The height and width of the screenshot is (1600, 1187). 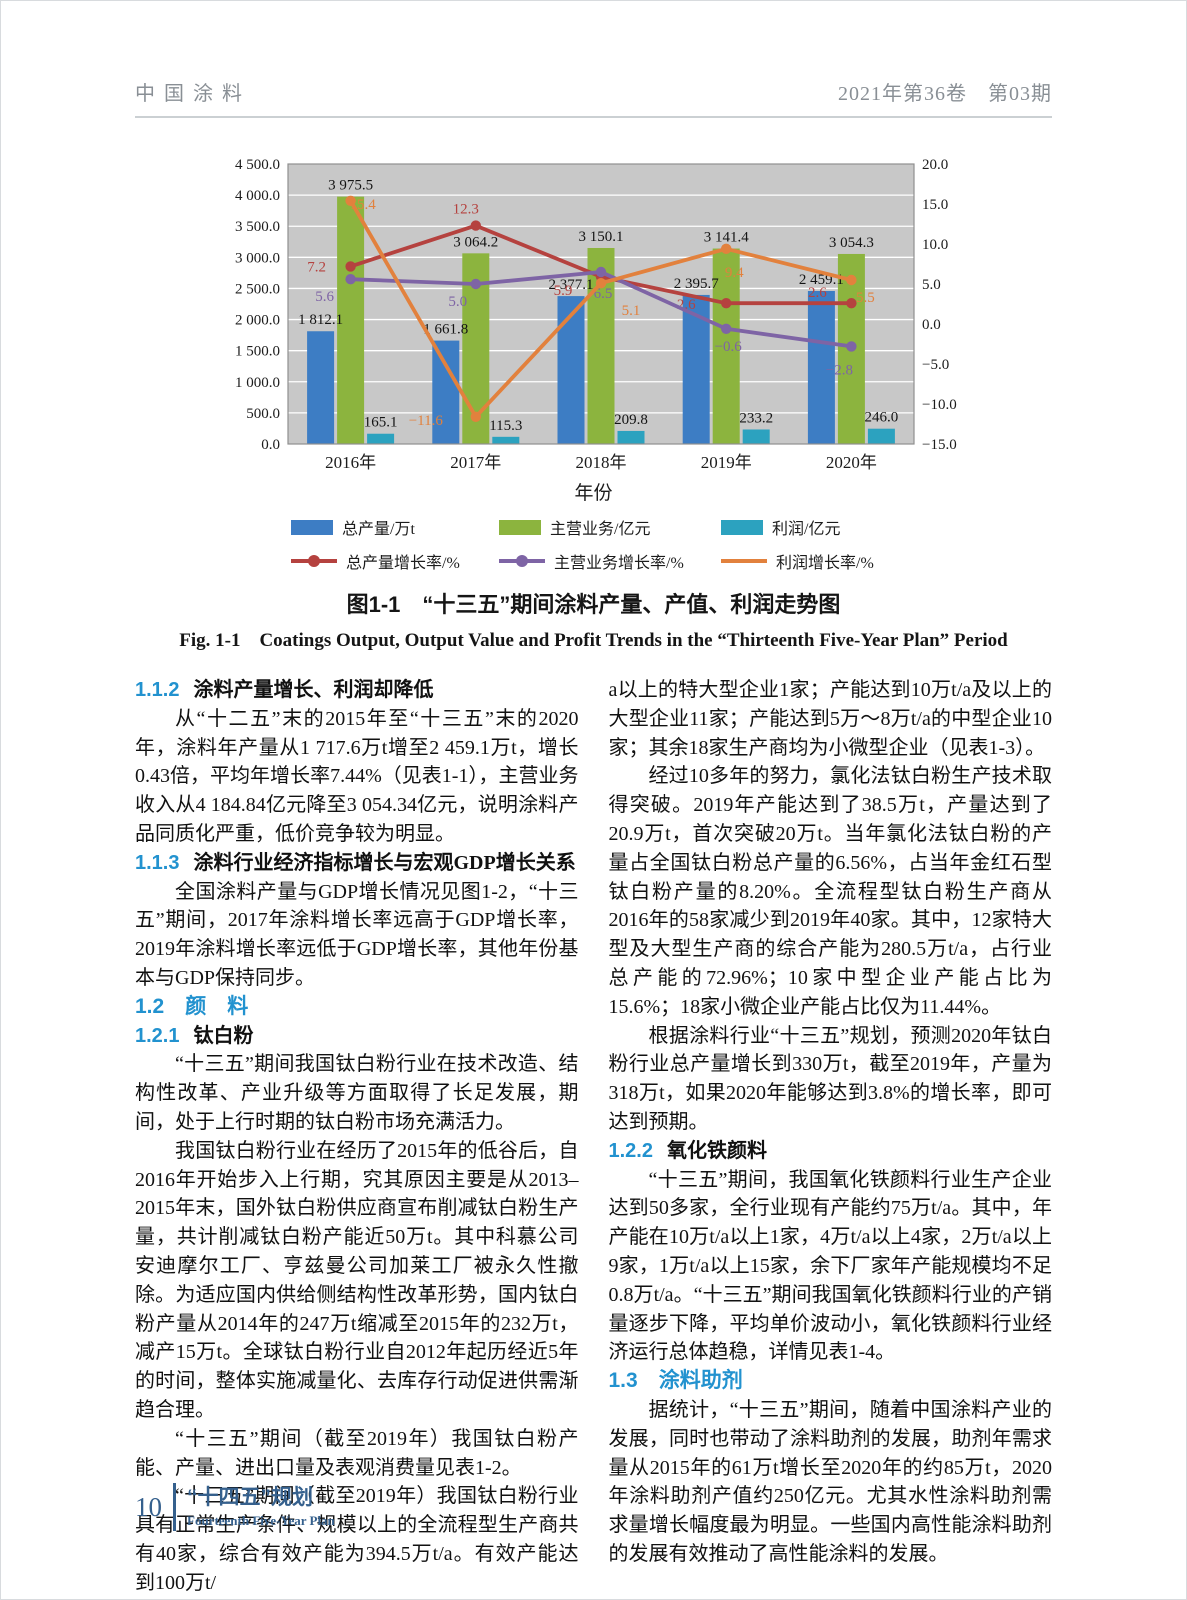 I want to click on svg-text: 500.0, so click(x=263, y=414).